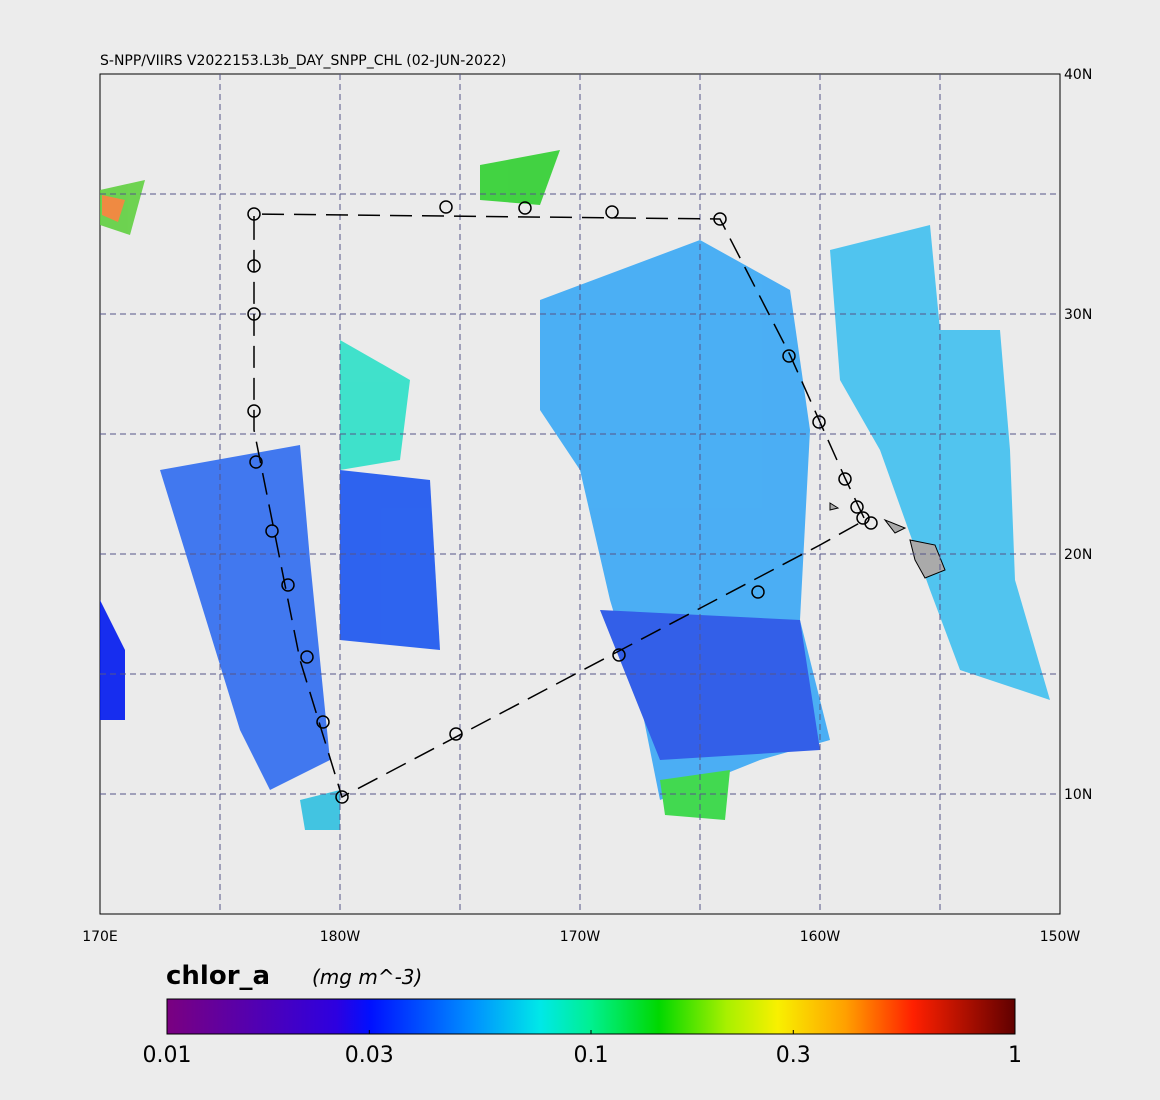  What do you see at coordinates (591, 1055) in the screenshot?
I see `colorbar-tick-label: 0.1` at bounding box center [591, 1055].